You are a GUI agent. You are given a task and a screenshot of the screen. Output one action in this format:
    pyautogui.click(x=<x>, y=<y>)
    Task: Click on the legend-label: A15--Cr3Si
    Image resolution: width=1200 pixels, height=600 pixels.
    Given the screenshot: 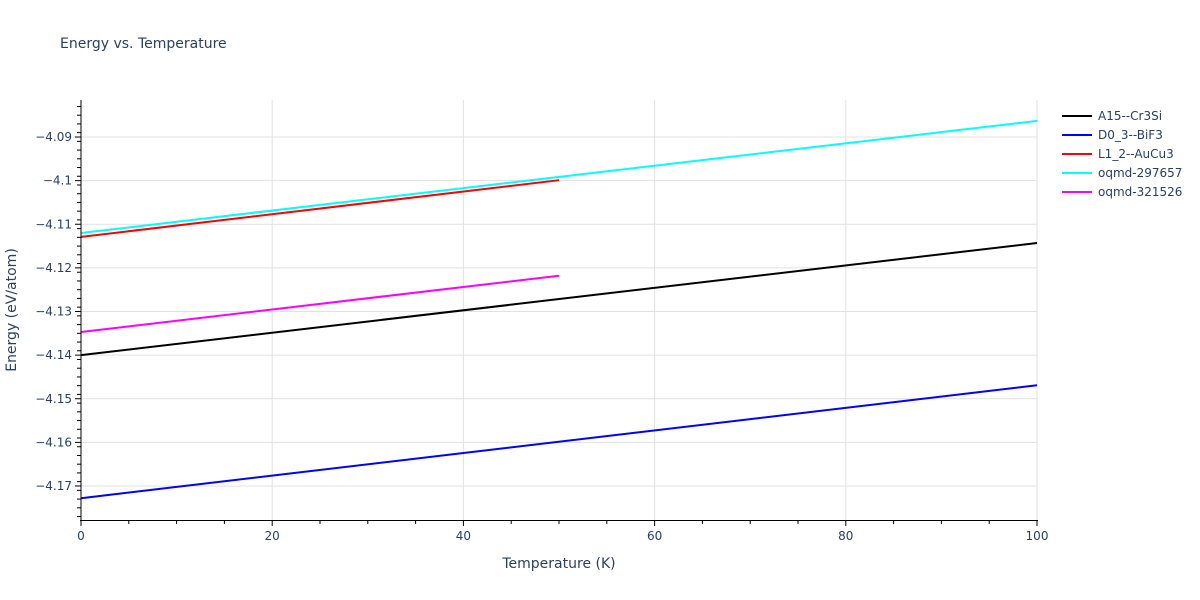 What is the action you would take?
    pyautogui.click(x=1130, y=115)
    